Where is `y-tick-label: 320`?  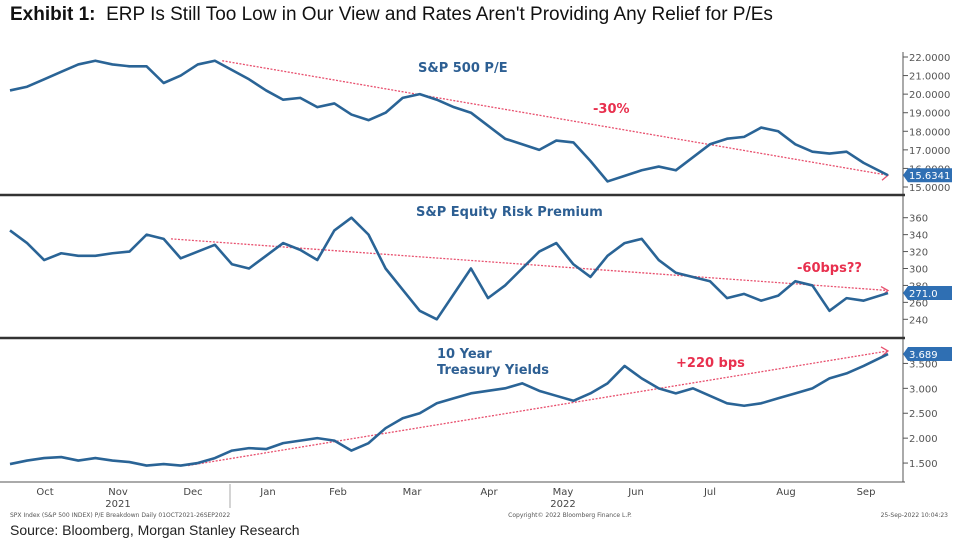
y-tick-label: 320 is located at coordinates (918, 253).